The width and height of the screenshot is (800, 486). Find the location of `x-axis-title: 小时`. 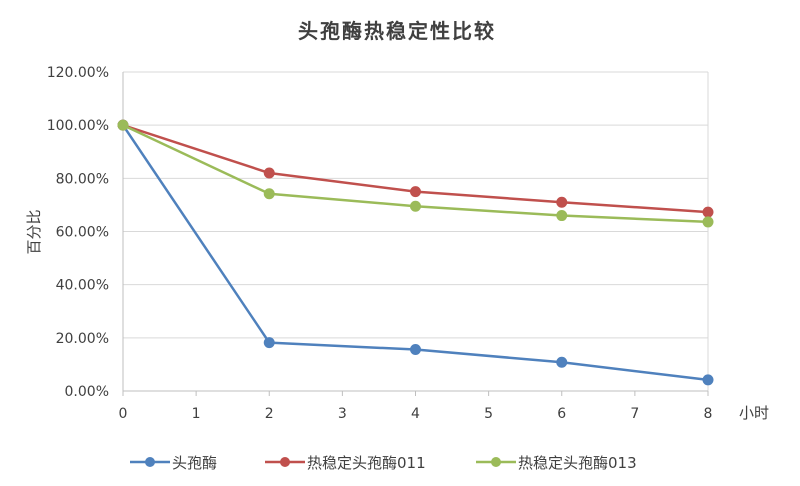

x-axis-title: 小时 is located at coordinates (754, 413).